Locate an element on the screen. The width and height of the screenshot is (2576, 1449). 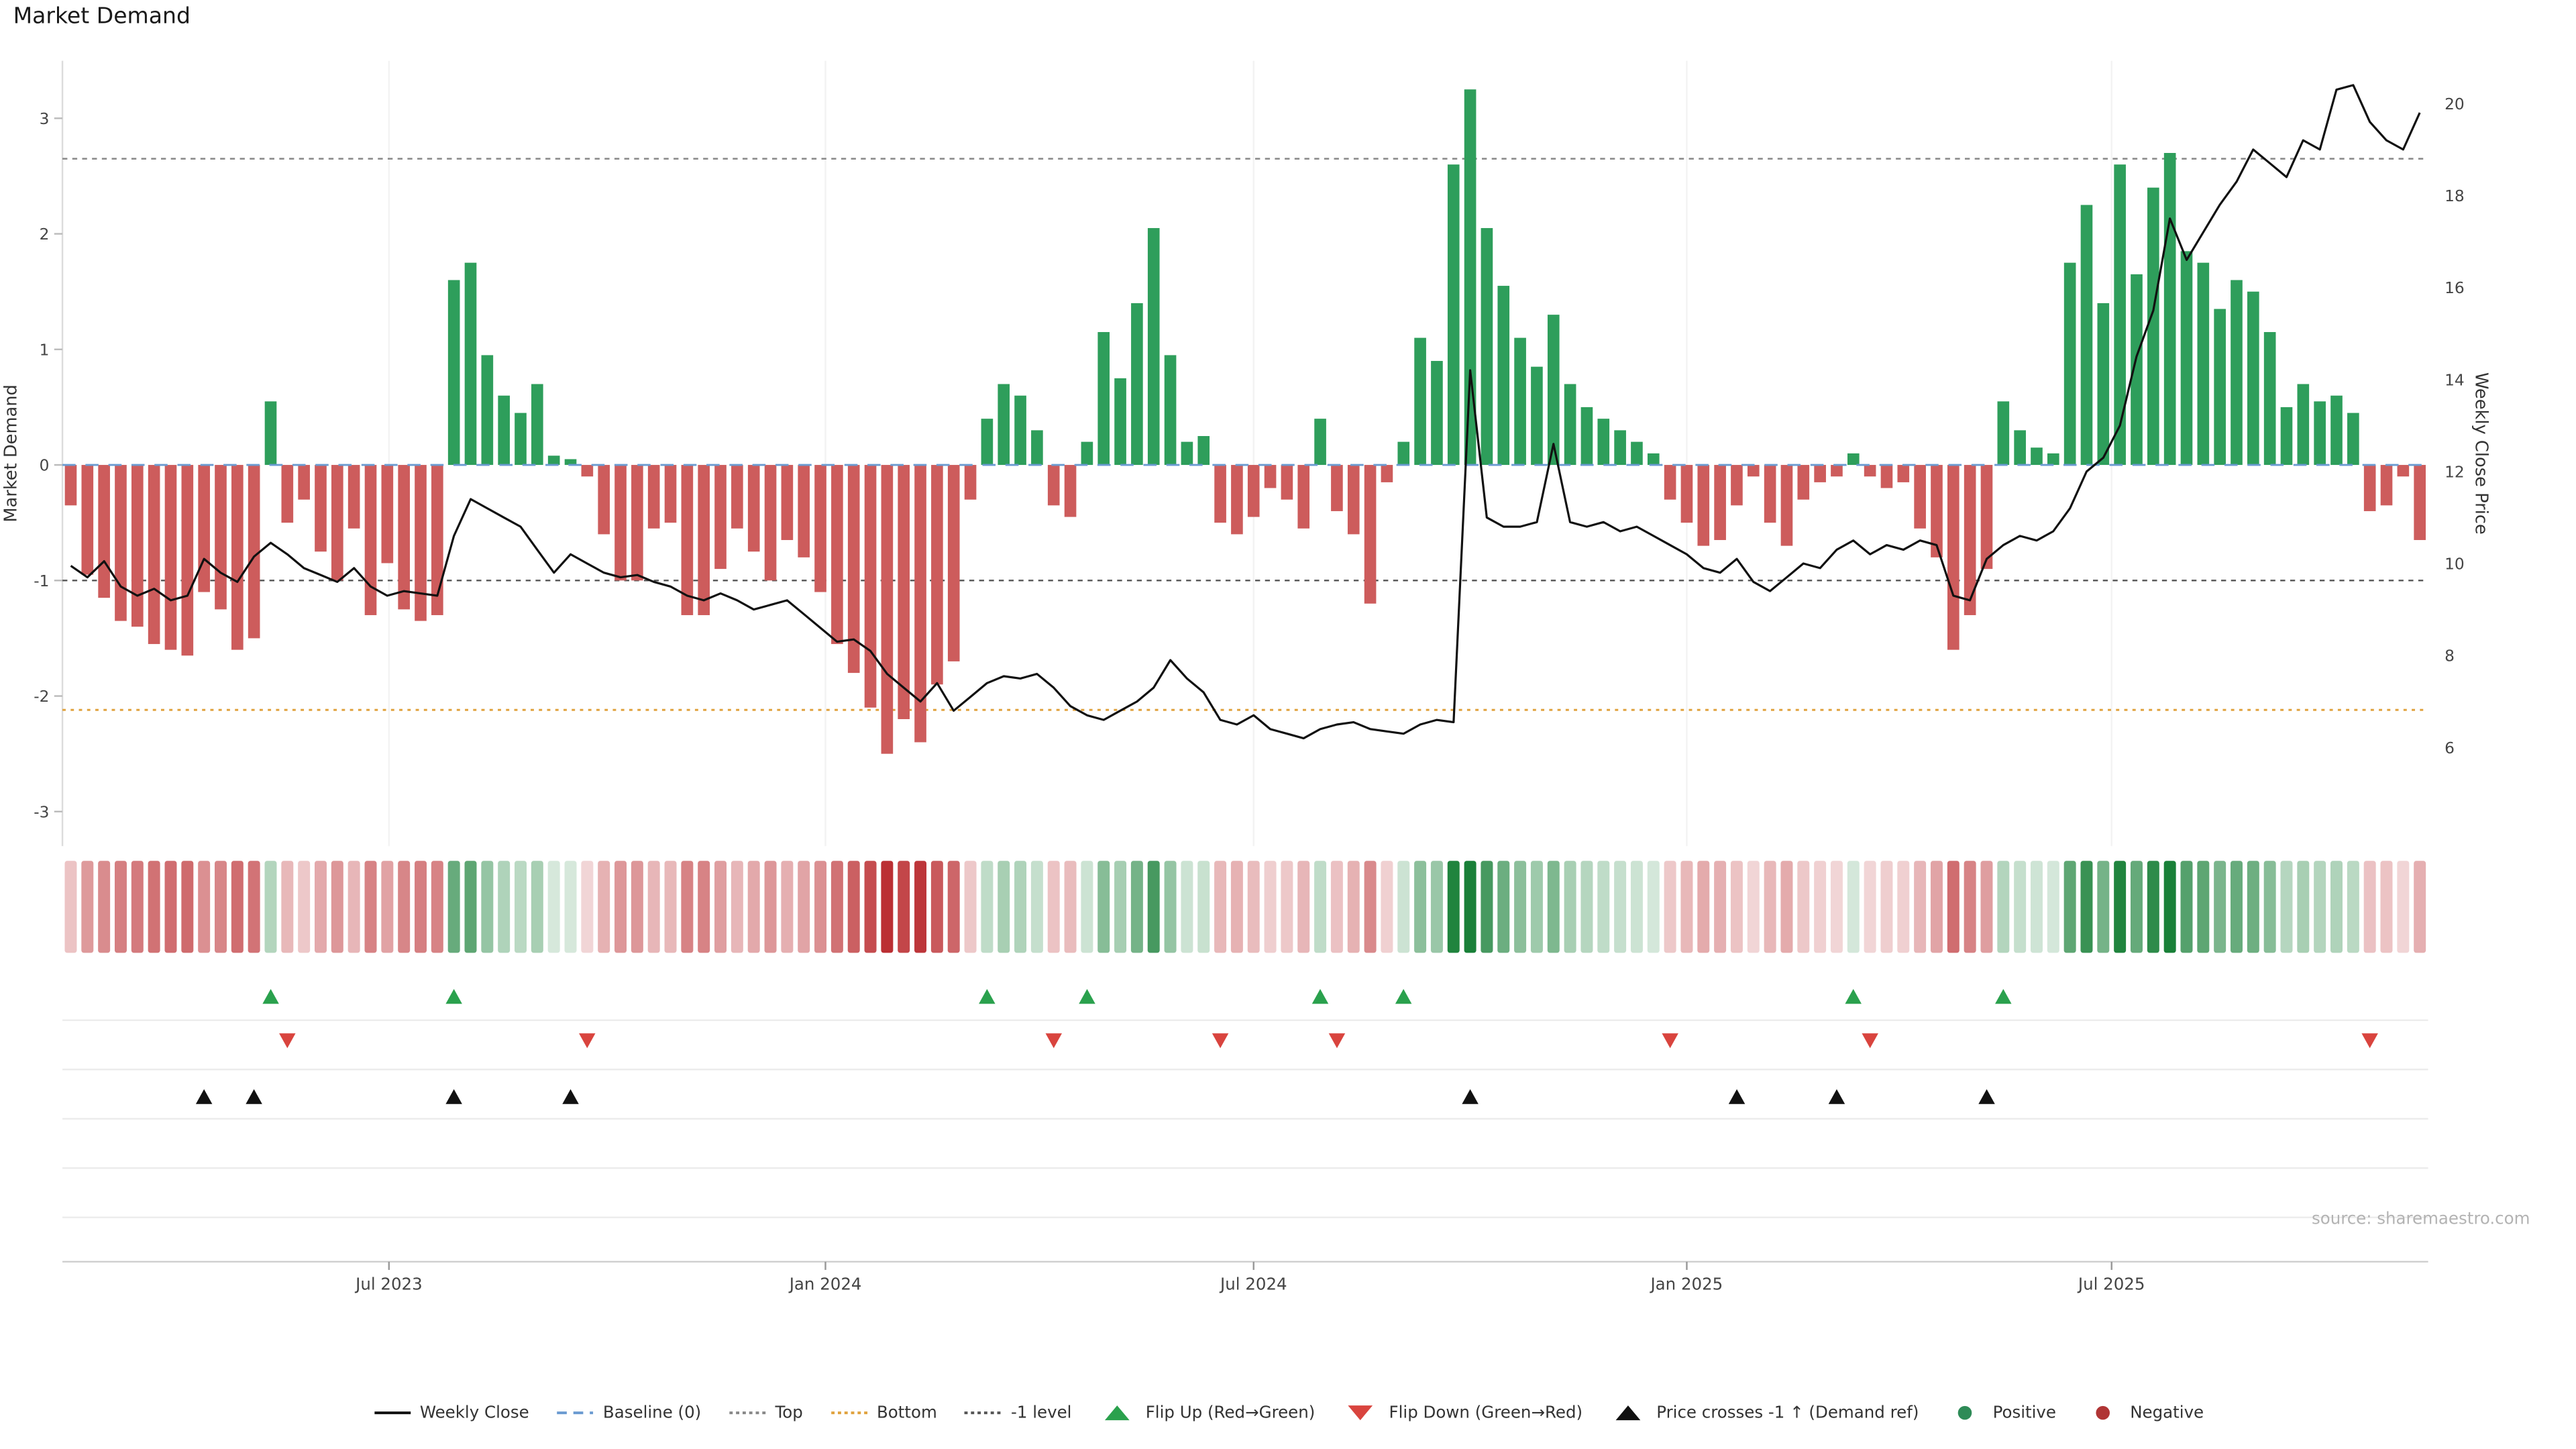
y-tick-label: -3 is located at coordinates (41, 812).